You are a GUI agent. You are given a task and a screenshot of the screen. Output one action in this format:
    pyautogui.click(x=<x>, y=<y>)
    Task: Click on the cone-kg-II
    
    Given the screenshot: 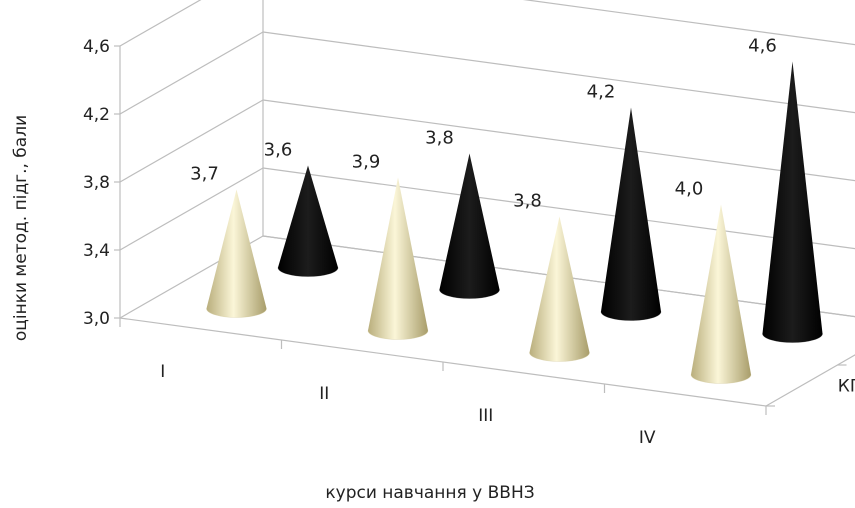 What is the action you would take?
    pyautogui.click(x=398, y=258)
    